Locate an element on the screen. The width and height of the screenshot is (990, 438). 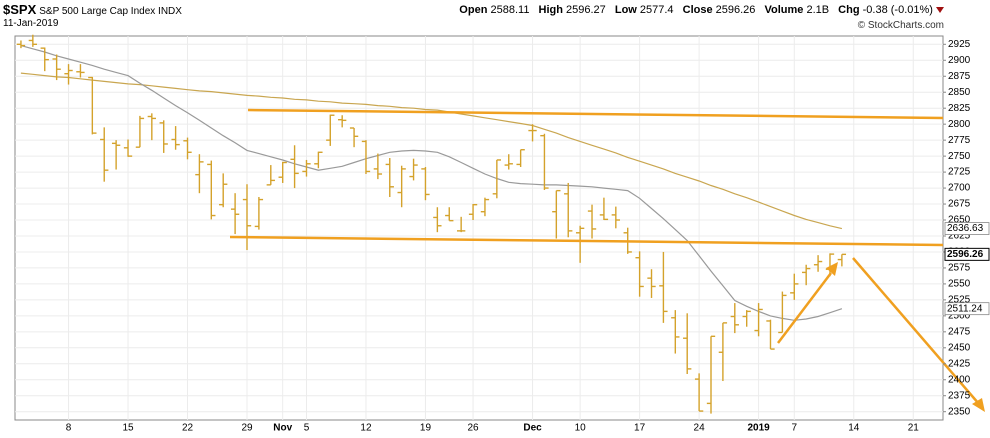
x-tick-label: 29 is located at coordinates (247, 428).